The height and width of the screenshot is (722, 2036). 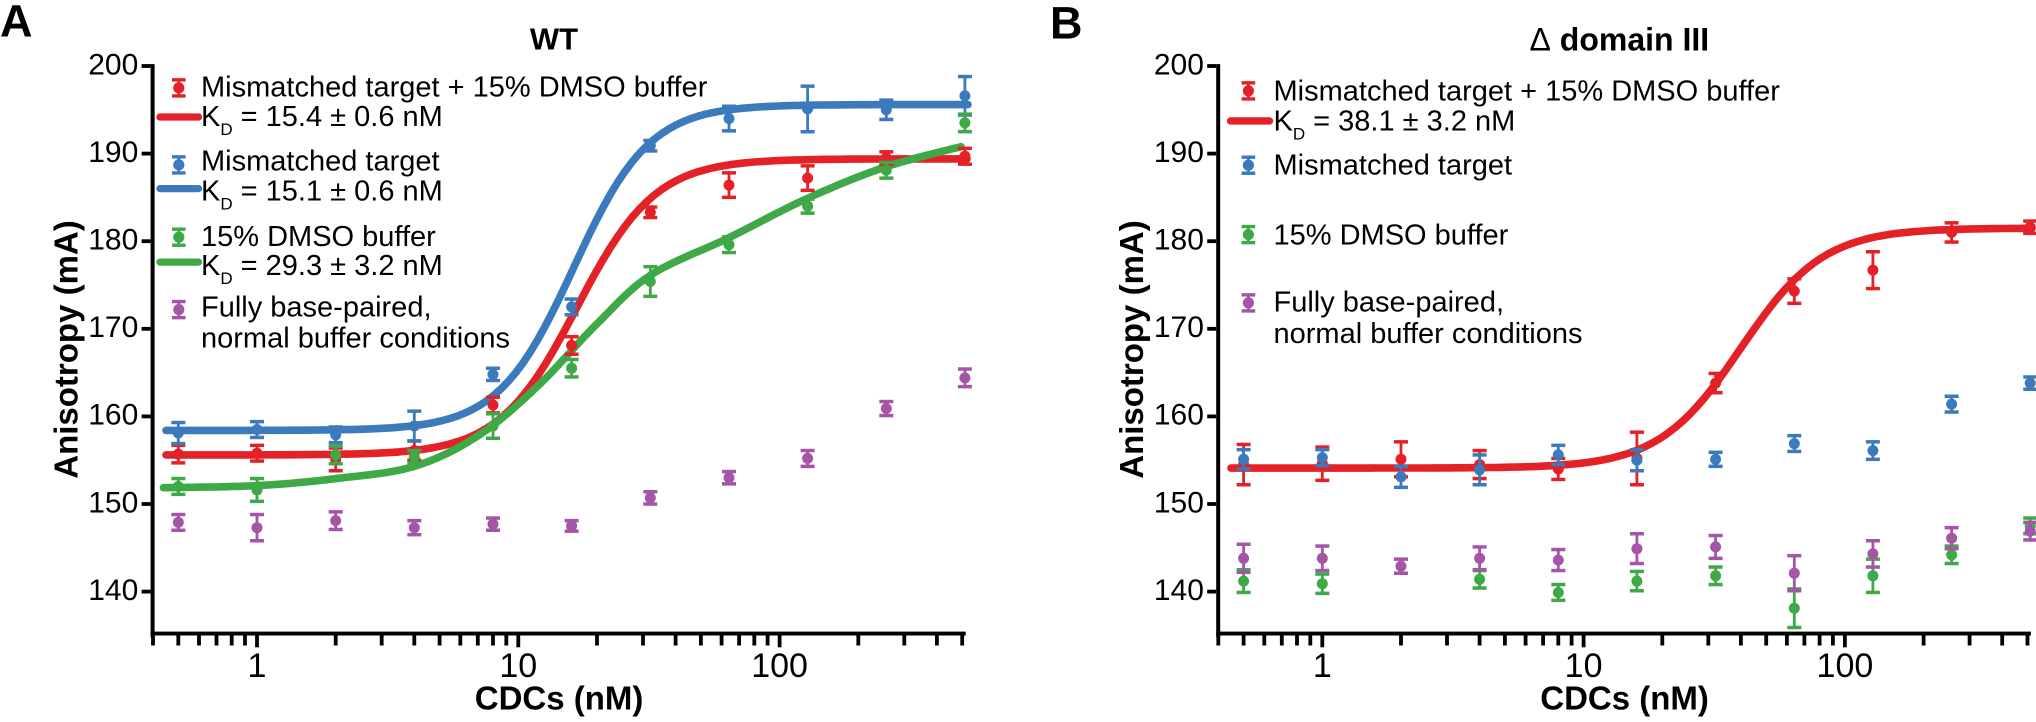 I want to click on svg-text: WT, so click(x=554, y=39).